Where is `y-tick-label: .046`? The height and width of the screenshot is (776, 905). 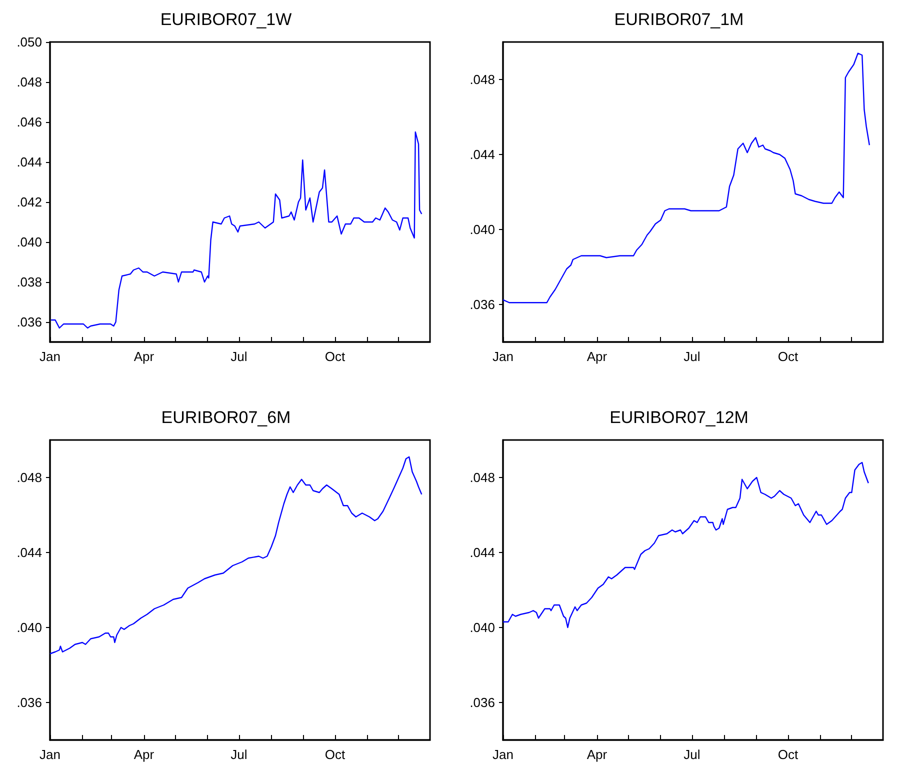
y-tick-label: .046 is located at coordinates (29, 122).